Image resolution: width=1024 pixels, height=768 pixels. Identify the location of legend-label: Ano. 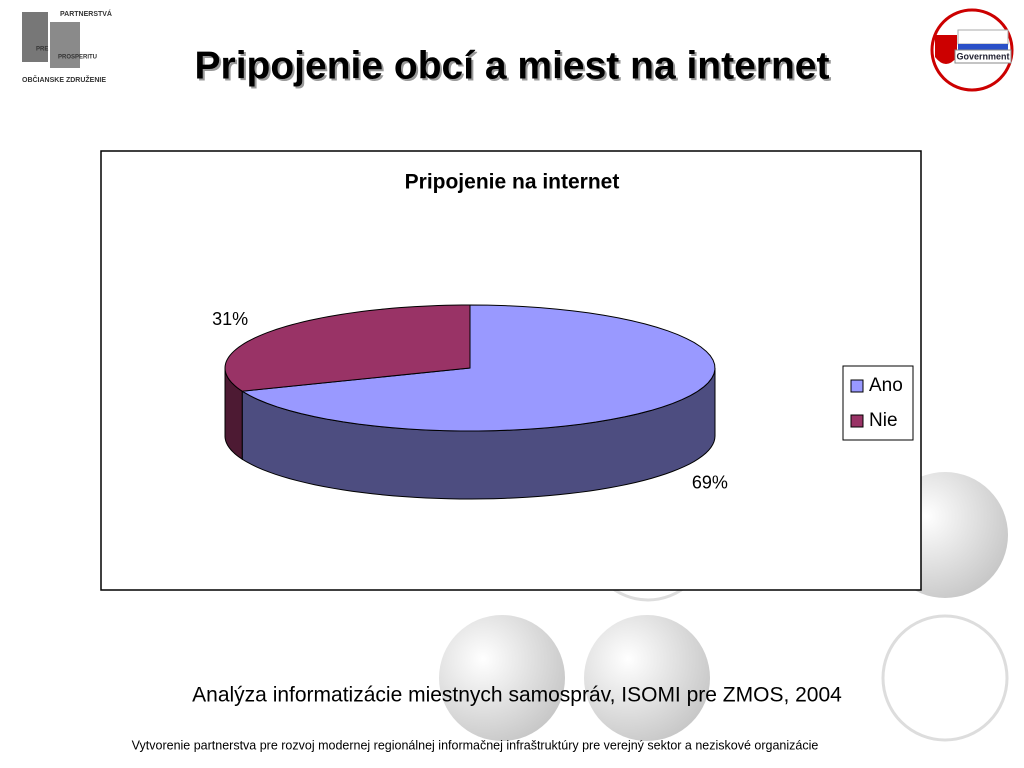
(886, 385).